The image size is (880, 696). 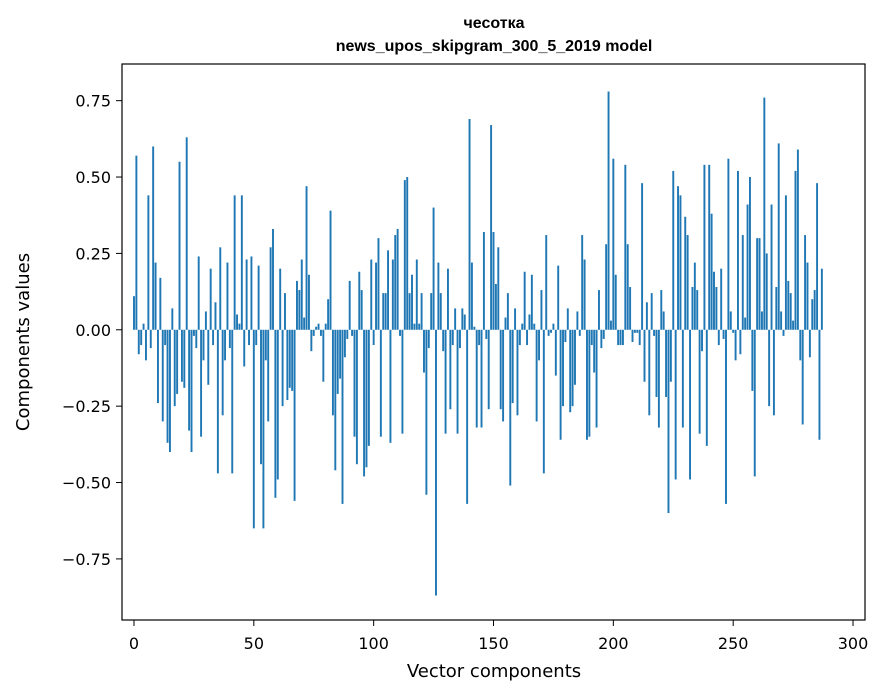 What do you see at coordinates (92, 330) in the screenshot?
I see `y-axis-ticks: 0.75 0.50 0.25 0.00 −0.25 −0.50 −0.75` at bounding box center [92, 330].